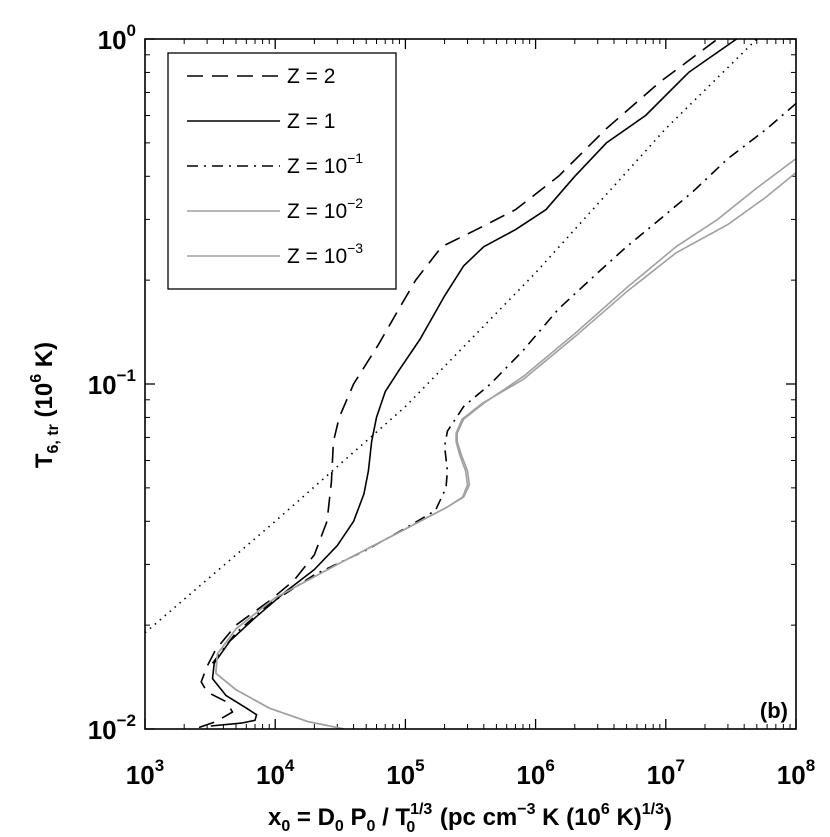 The image size is (830, 837). What do you see at coordinates (311, 76) in the screenshot?
I see `legend-label: Z = 2` at bounding box center [311, 76].